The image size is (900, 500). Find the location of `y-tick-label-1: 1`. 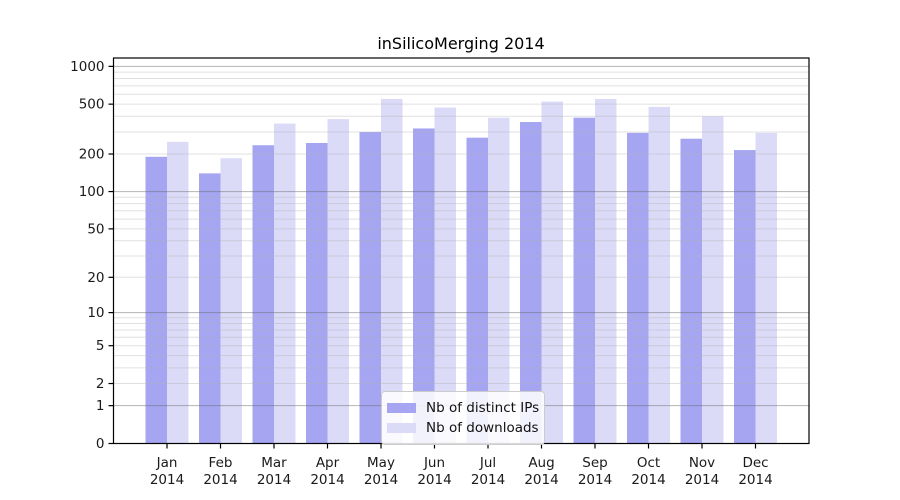

y-tick-label-1: 1 is located at coordinates (100, 406).